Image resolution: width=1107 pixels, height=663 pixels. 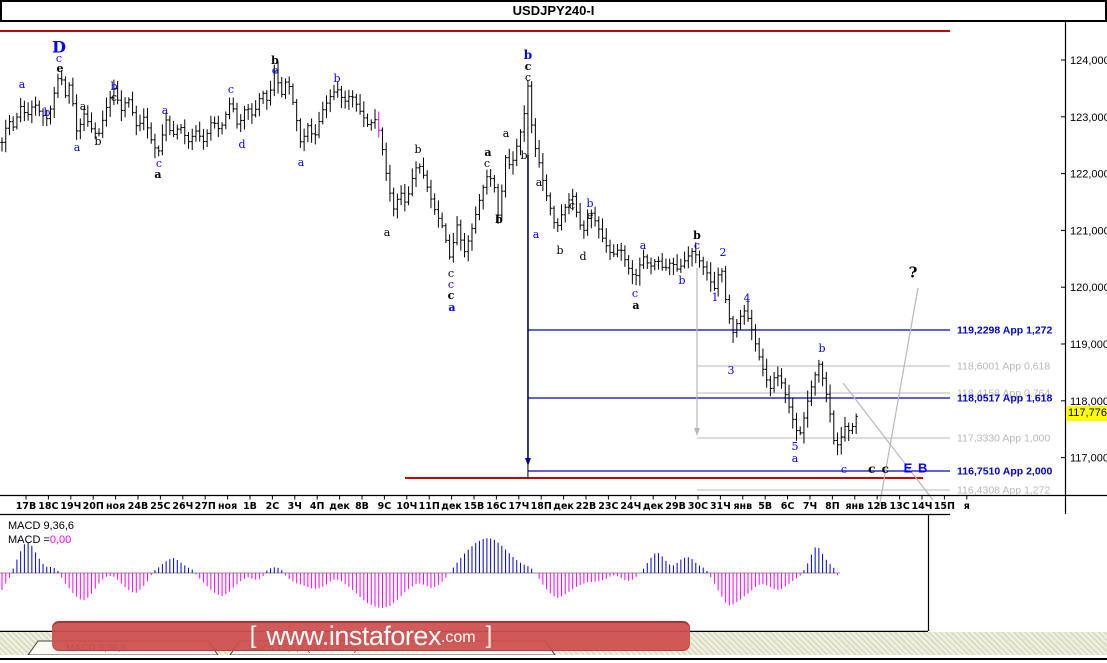 I want to click on strip-divider-black, so click(x=553, y=659).